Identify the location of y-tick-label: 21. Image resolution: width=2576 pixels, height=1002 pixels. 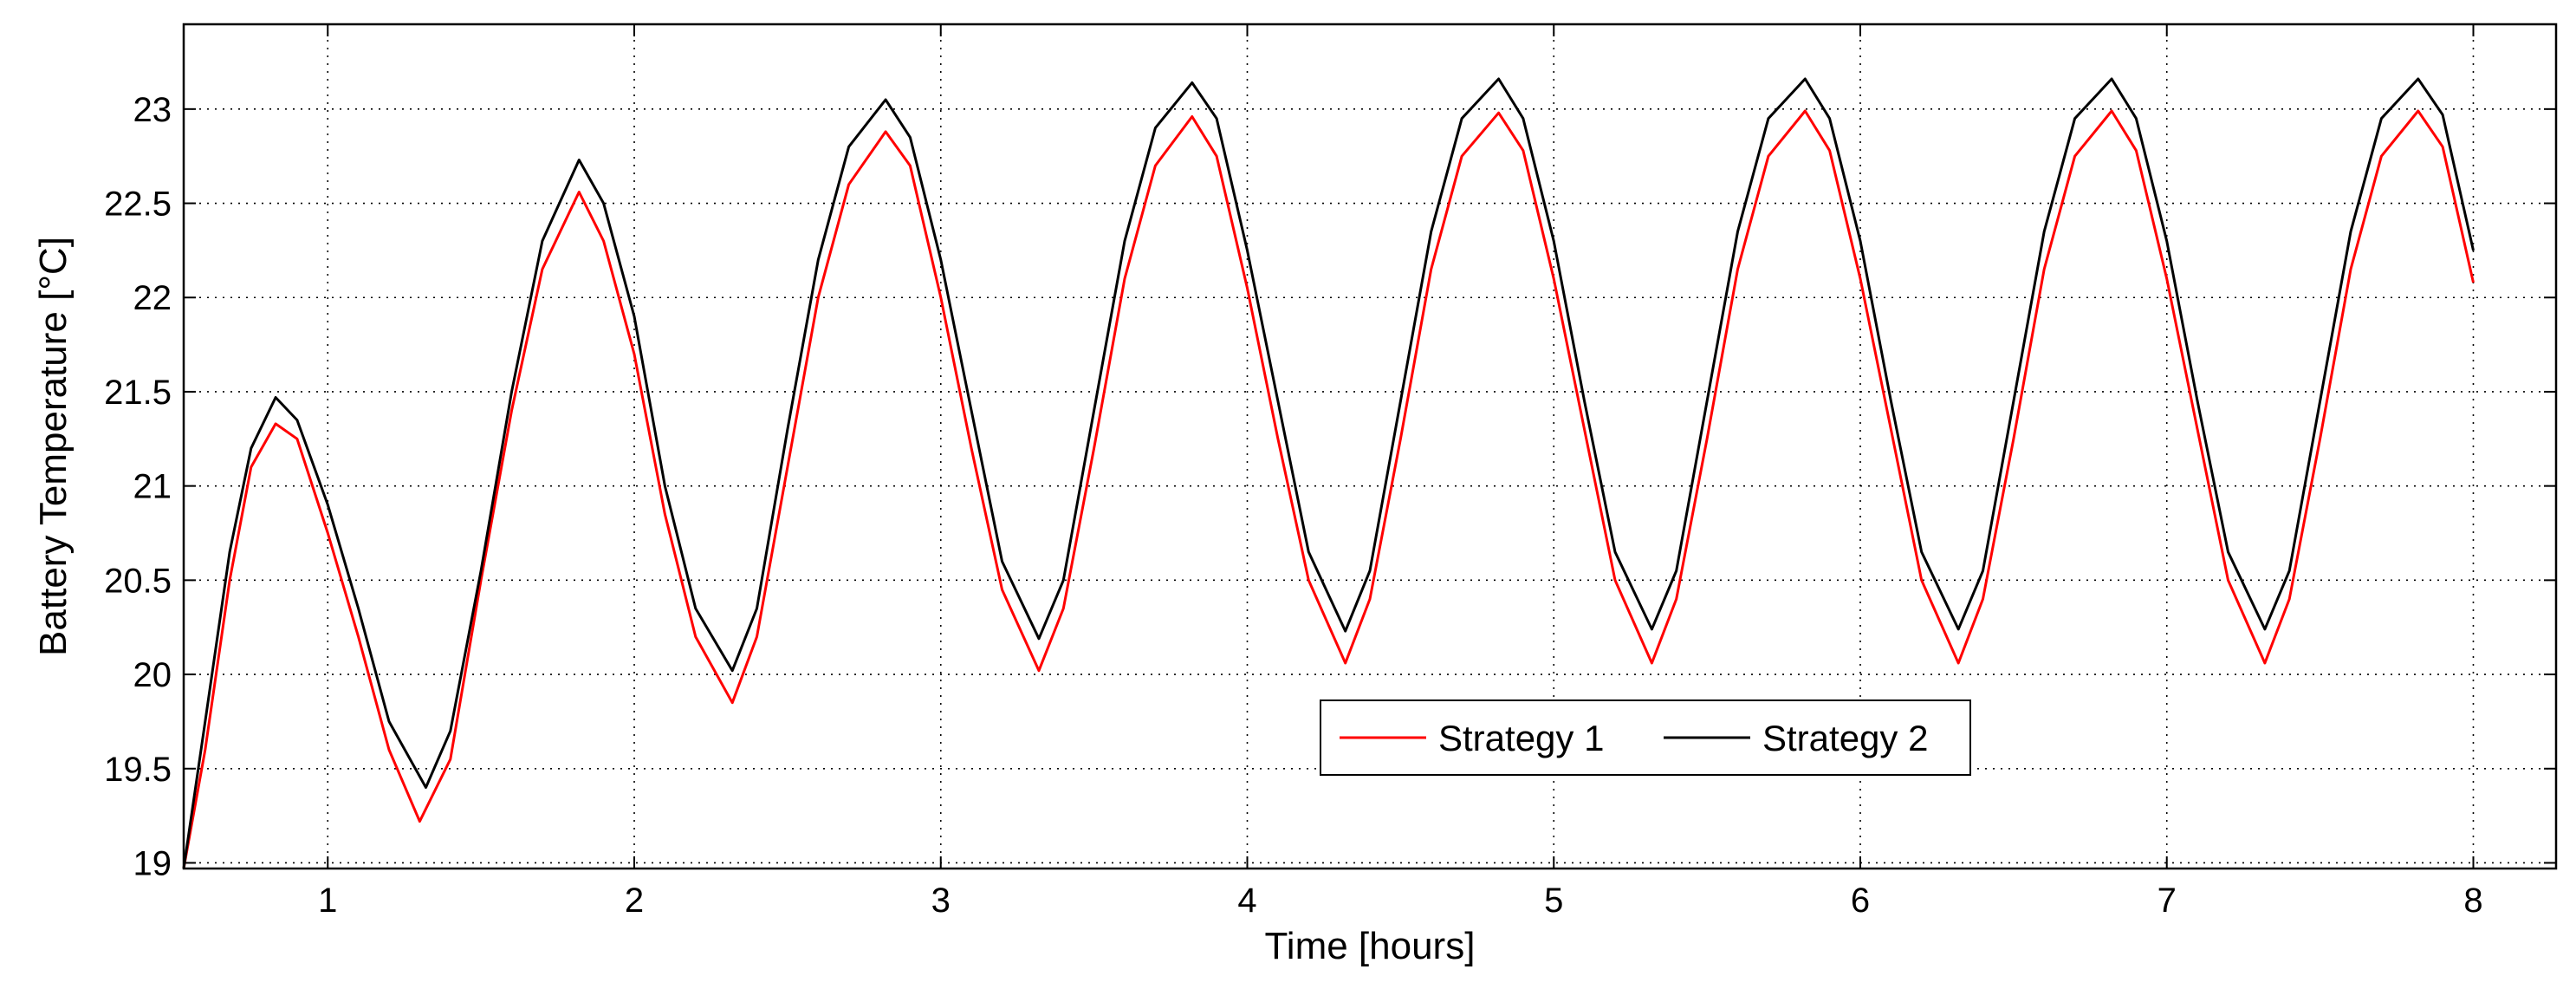
(153, 487).